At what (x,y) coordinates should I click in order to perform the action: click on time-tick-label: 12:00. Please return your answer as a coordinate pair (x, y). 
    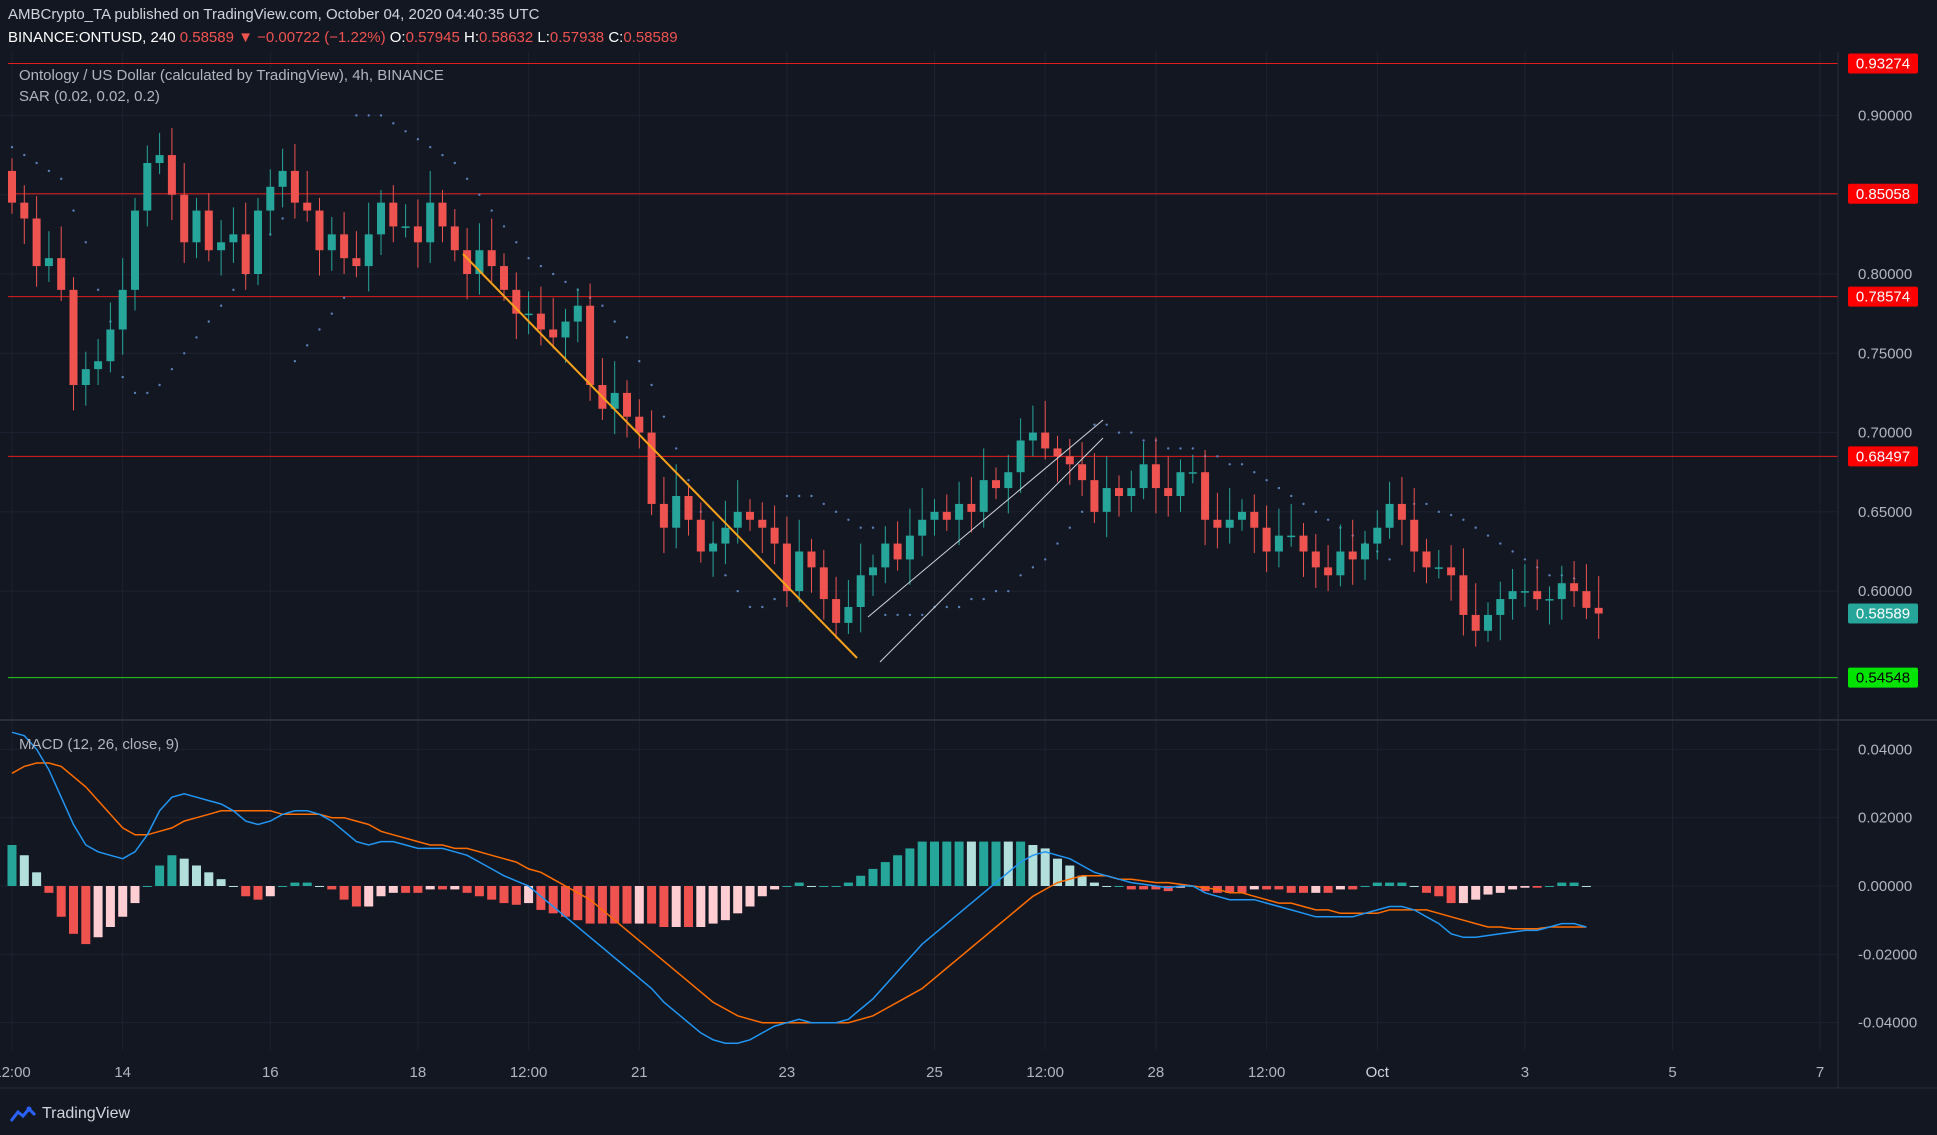
    Looking at the image, I should click on (15, 1072).